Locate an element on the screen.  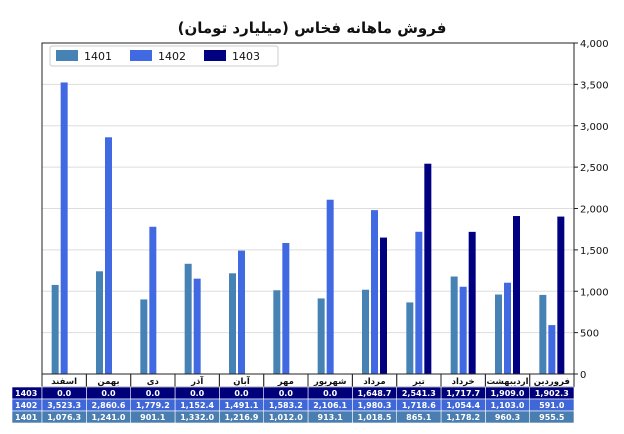
data-label: 1,980.3 is located at coordinates (375, 405).